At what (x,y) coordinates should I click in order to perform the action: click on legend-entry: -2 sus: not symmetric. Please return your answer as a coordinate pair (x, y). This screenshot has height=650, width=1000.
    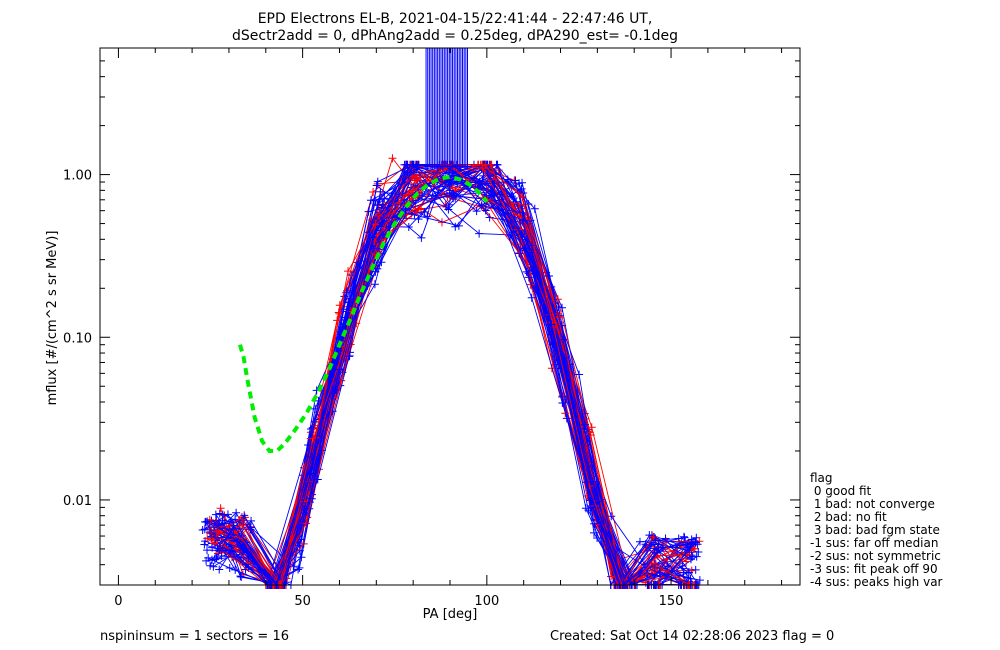
    Looking at the image, I should click on (875, 556).